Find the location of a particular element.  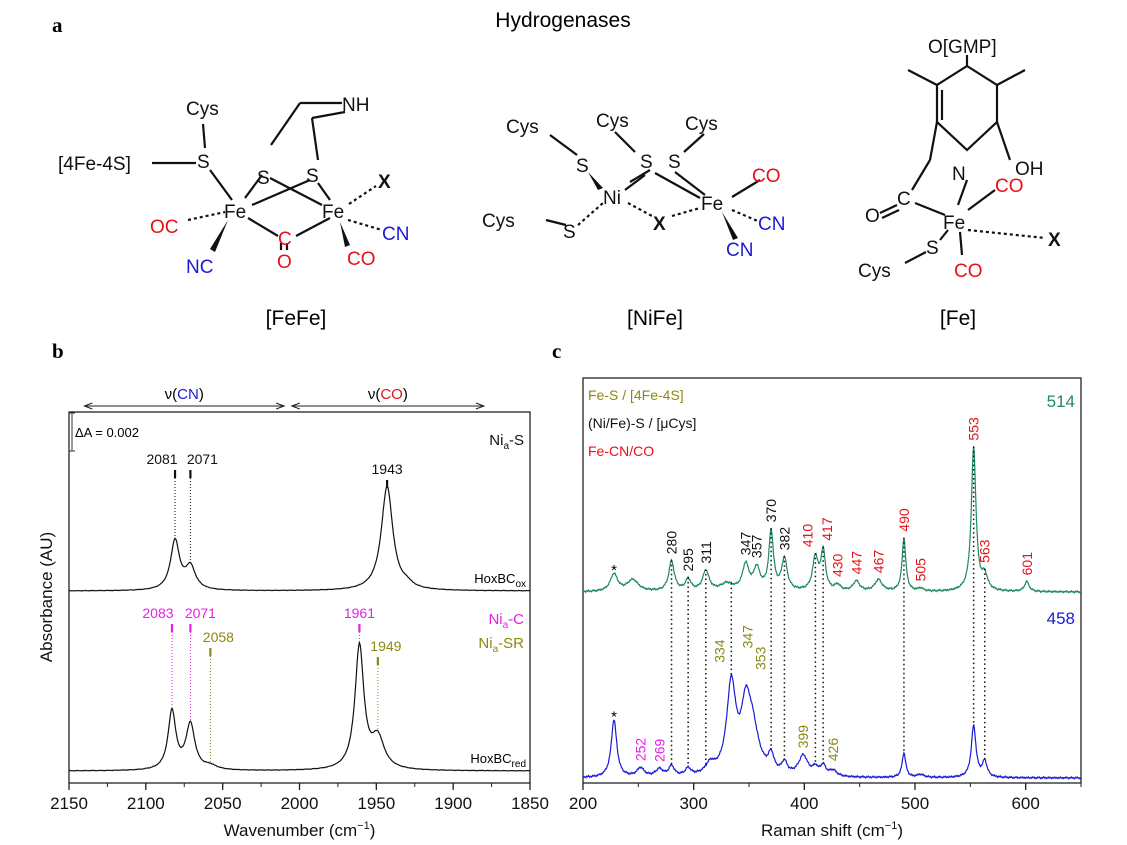

state-label: Nia-SR is located at coordinates (501, 645).